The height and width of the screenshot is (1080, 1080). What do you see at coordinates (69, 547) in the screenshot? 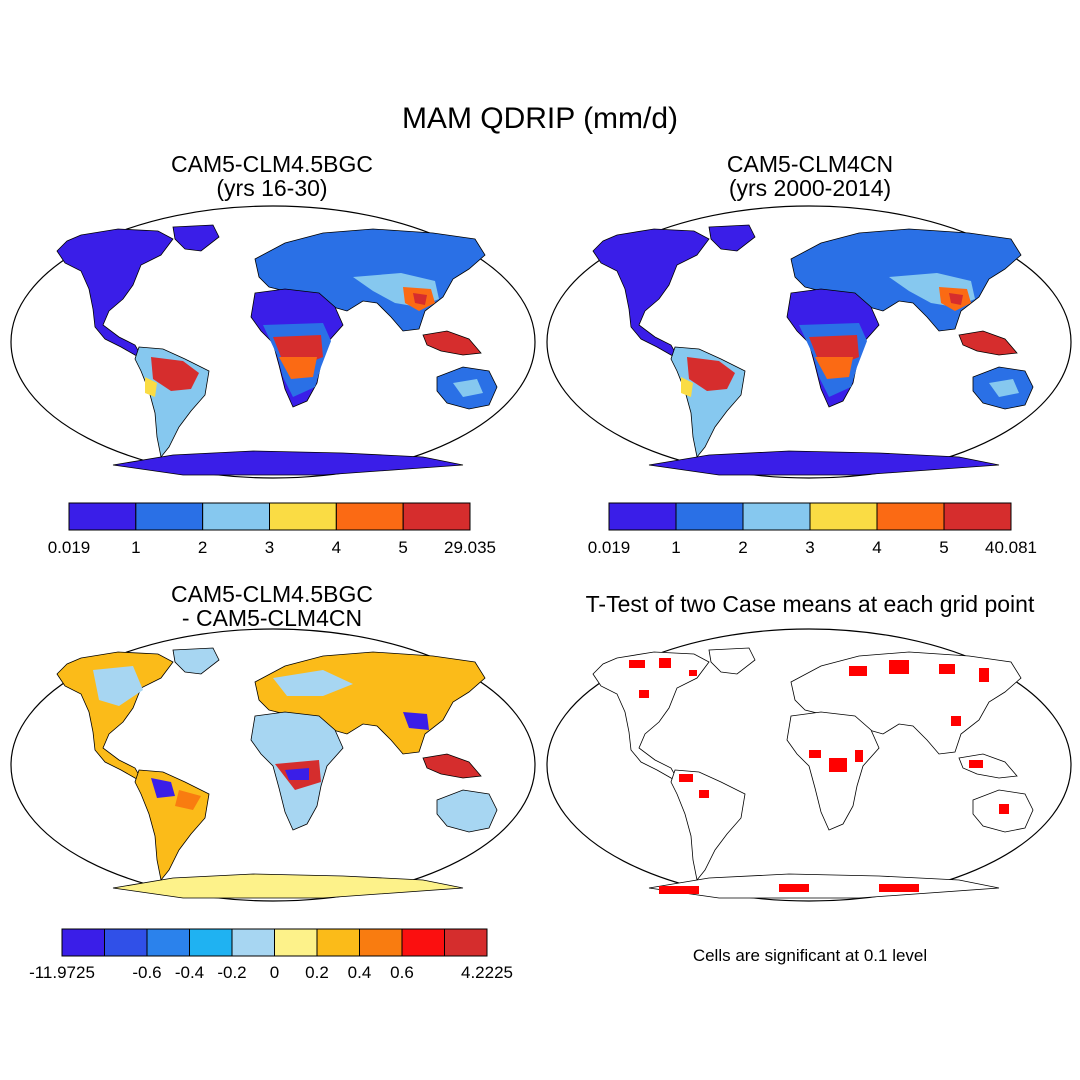
I see `colorbar-1-label: 0.019` at bounding box center [69, 547].